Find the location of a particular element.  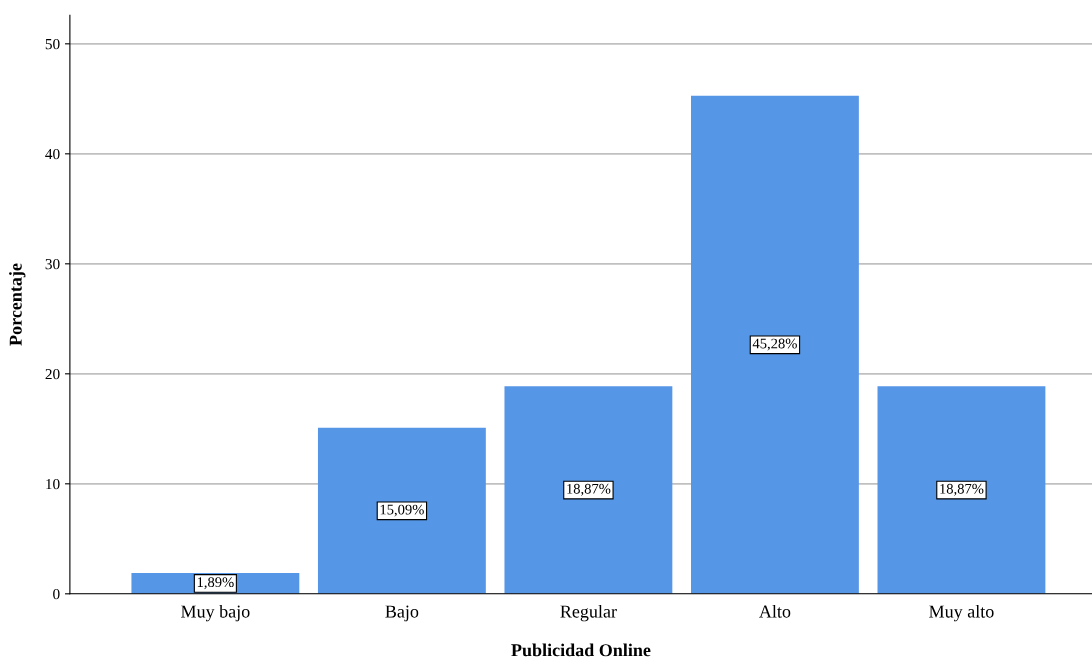

x-tick-label: Bajo is located at coordinates (402, 613).